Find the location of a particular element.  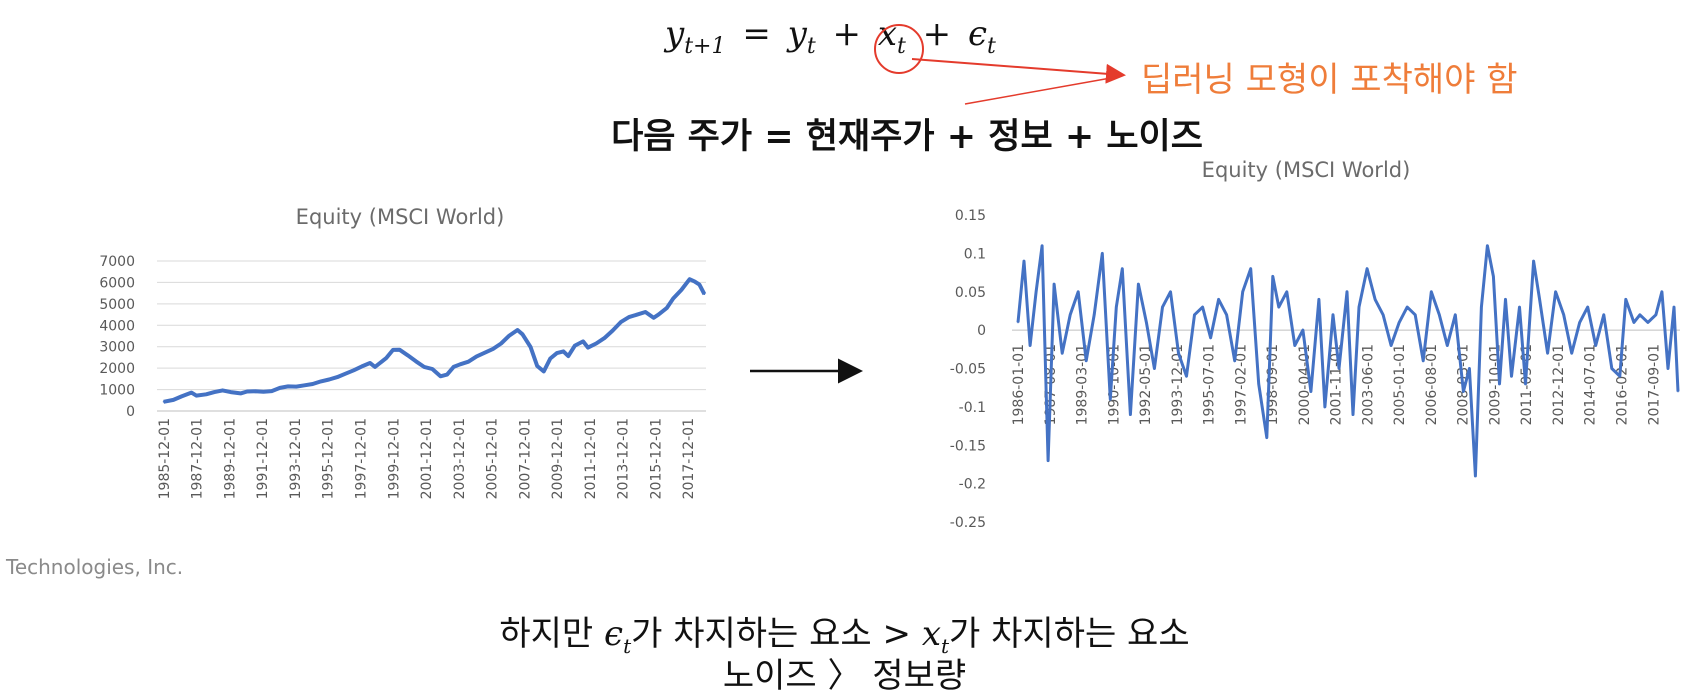

eq-y-sub: t is located at coordinates (811, 46).